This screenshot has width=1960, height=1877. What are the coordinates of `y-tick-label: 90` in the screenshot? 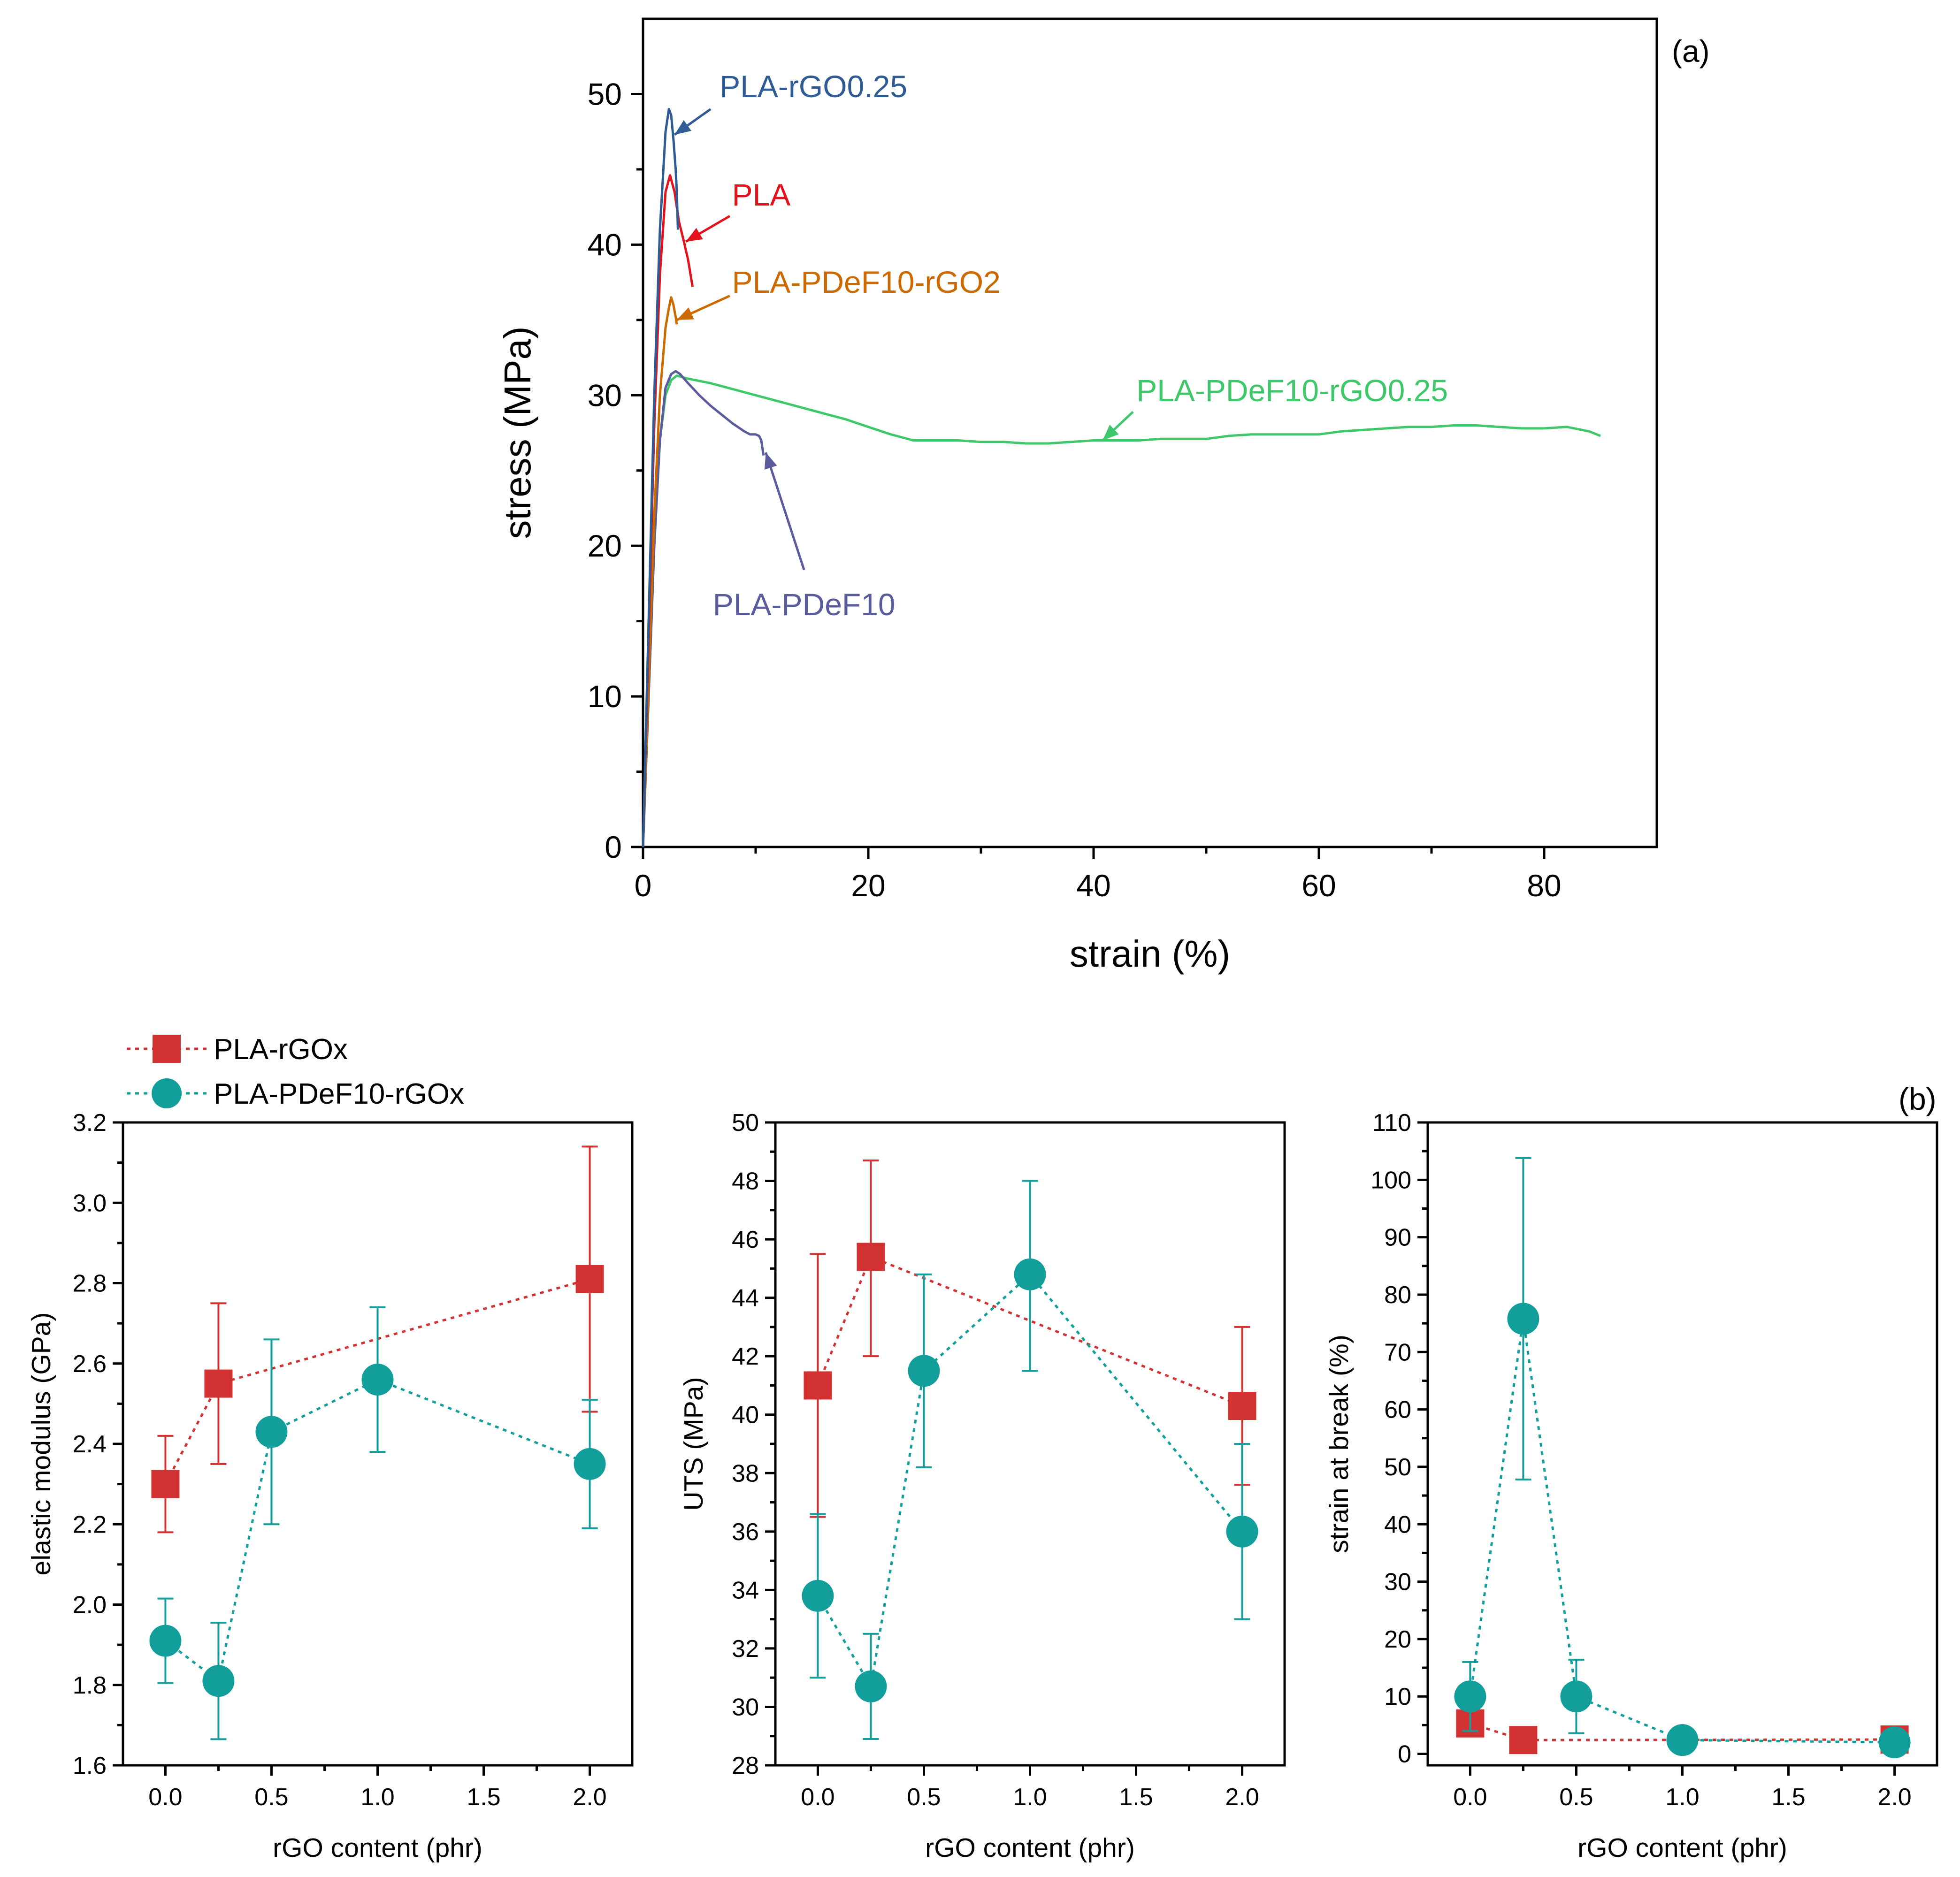 It's located at (1397, 1237).